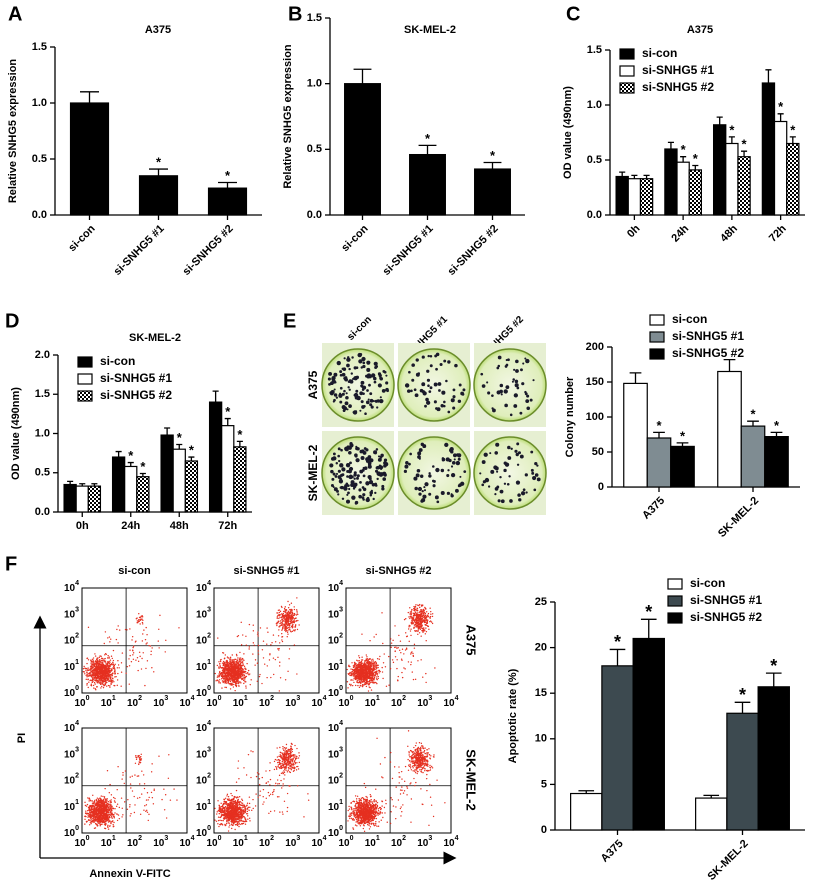  I want to click on chart-title: SK-MEL-2, so click(430, 30).